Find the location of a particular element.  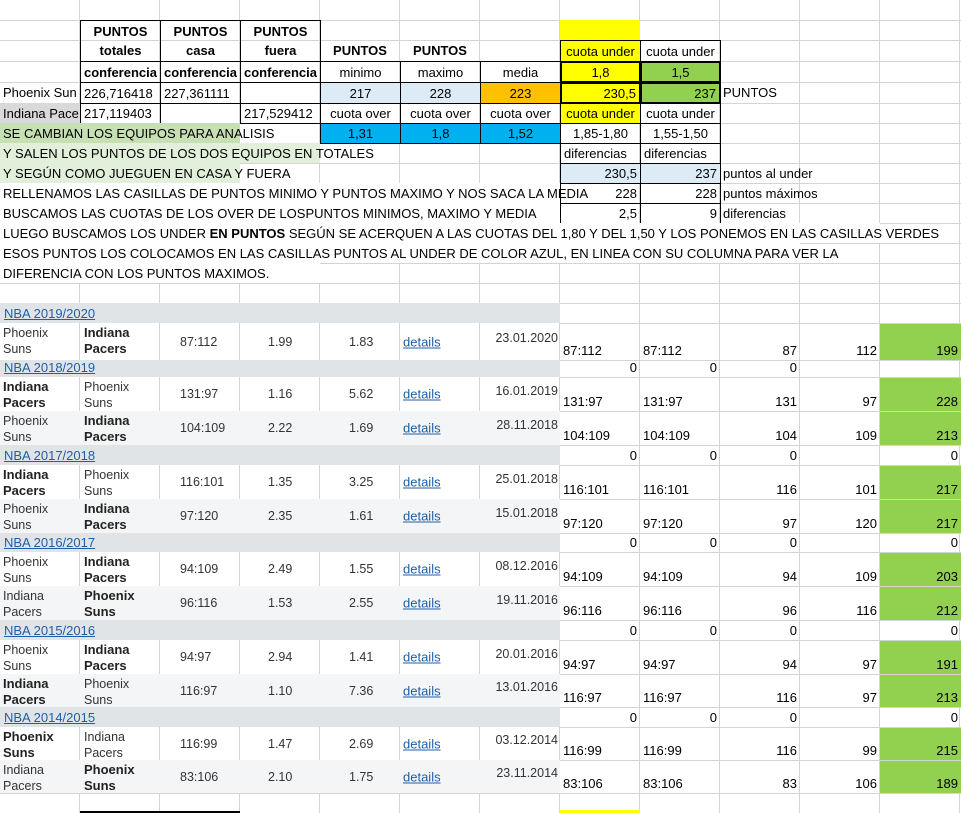

home-points: 87 is located at coordinates (789, 350).